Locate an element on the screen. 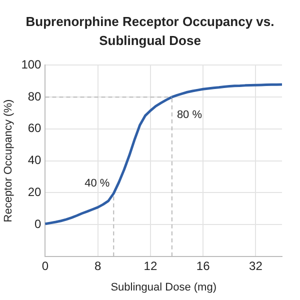  y-axis-title: Receptor Occupancy (%) is located at coordinates (8, 160).